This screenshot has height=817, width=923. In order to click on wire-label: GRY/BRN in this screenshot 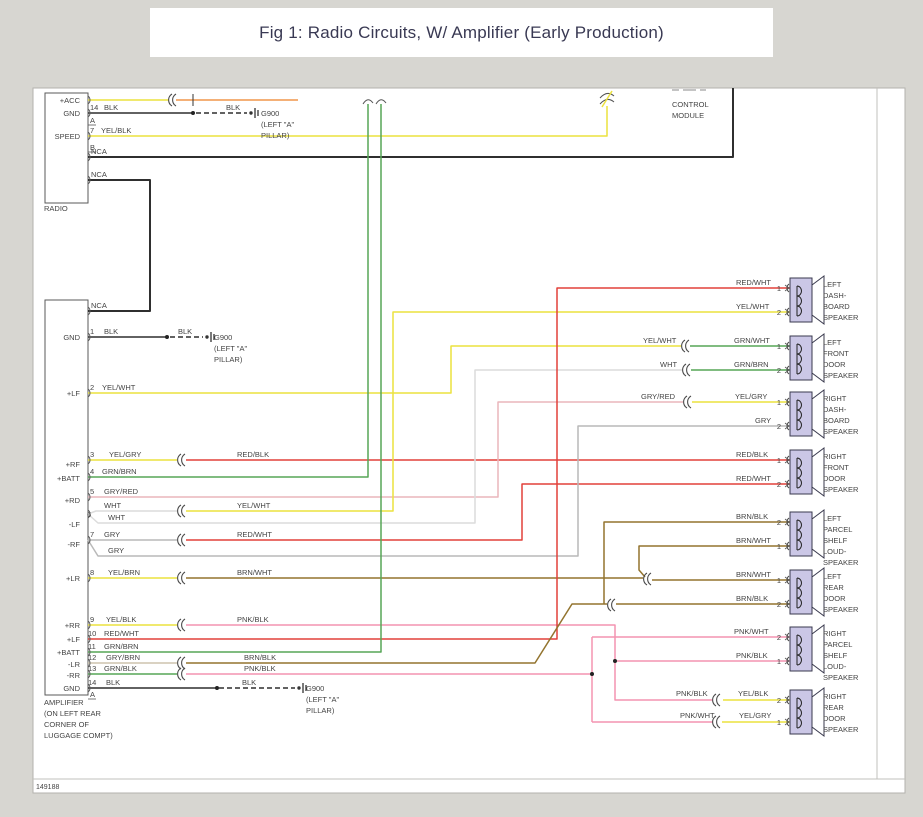, I will do `click(123, 657)`.